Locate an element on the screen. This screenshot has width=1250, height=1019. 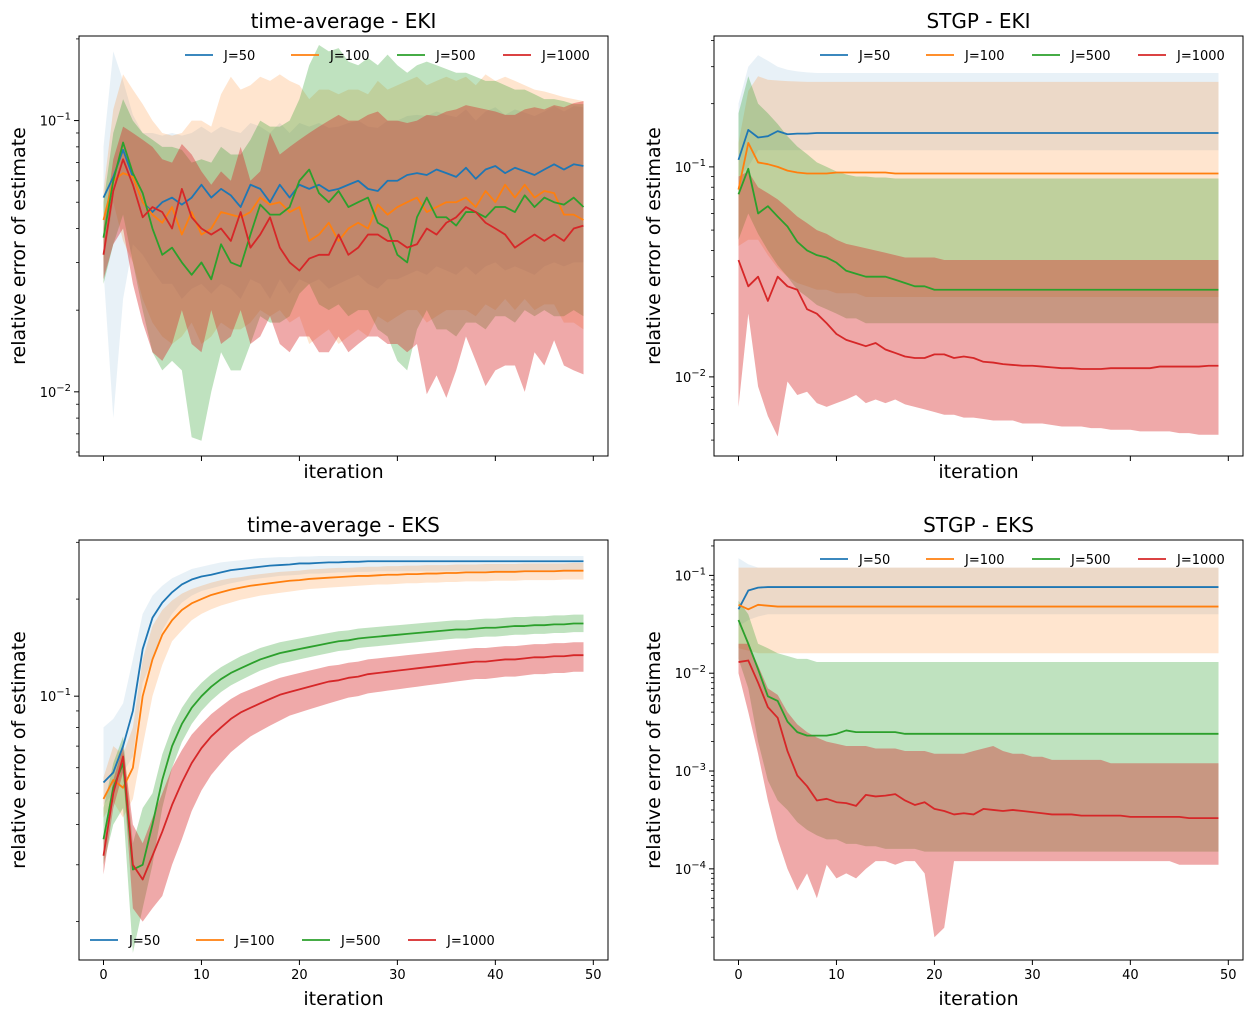
y-tick-exponent: −4 is located at coordinates (698, 865).